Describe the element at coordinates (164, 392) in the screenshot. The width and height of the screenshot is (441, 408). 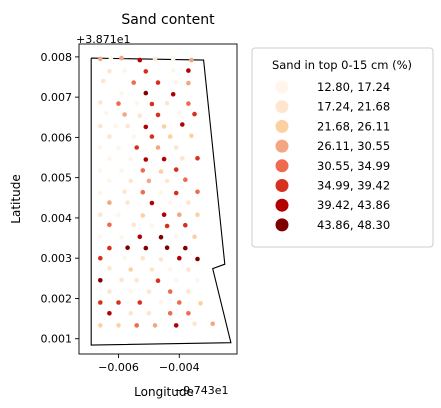
I see `x-axis-label: Longitude` at that location.